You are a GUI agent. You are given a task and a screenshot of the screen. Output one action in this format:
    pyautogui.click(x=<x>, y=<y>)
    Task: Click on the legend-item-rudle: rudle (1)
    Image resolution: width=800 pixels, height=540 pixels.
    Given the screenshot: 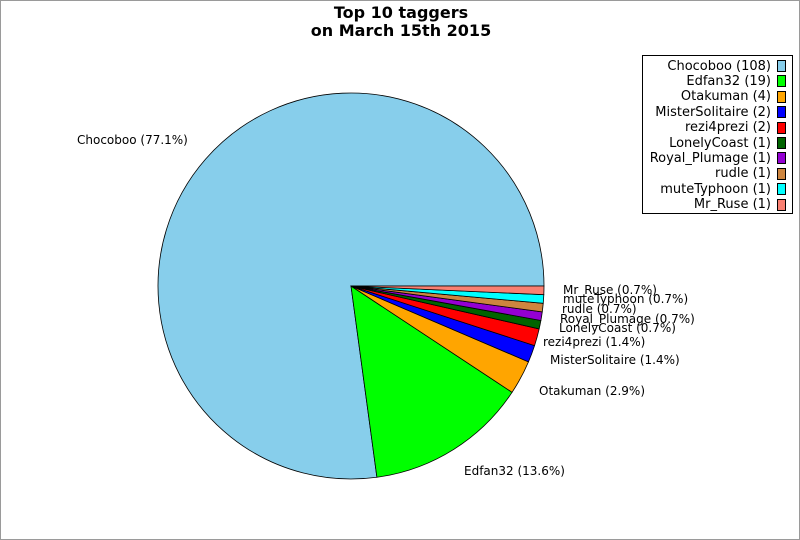 What is the action you would take?
    pyautogui.click(x=750, y=174)
    